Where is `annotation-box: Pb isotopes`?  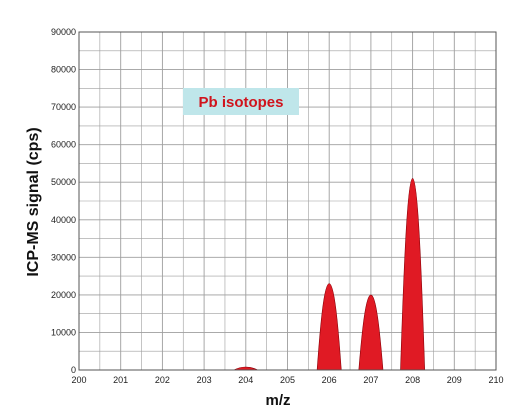 annotation-box: Pb isotopes is located at coordinates (241, 101).